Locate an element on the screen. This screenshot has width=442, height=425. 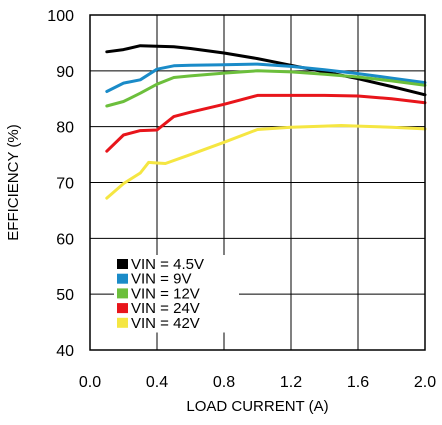
x-tick-label: 2.0 is located at coordinates (425, 382).